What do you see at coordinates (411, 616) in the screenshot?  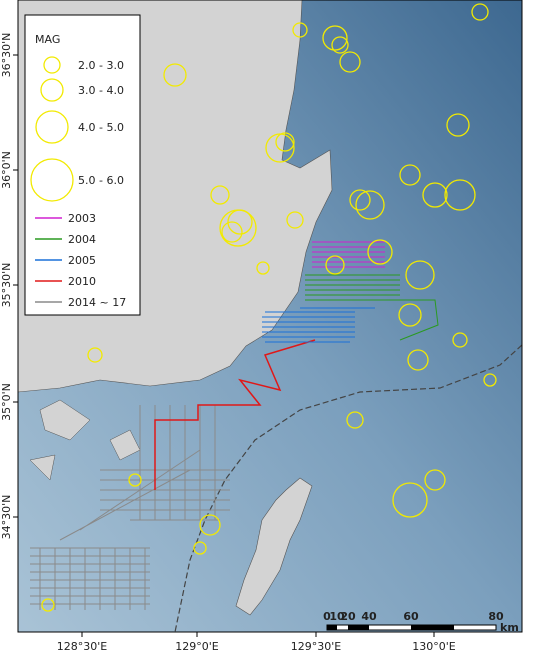 I see `scale-label: 60` at bounding box center [411, 616].